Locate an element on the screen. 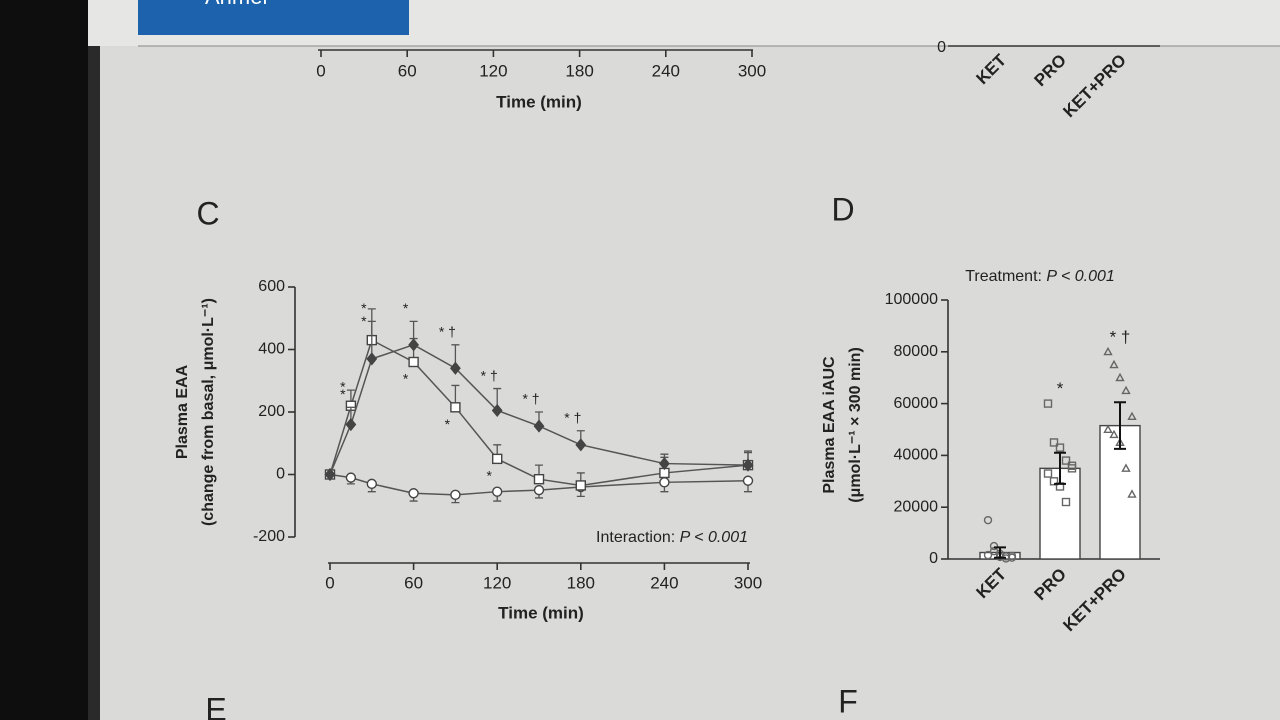 This screenshot has width=1280, height=720. panel-label: F is located at coordinates (848, 701).